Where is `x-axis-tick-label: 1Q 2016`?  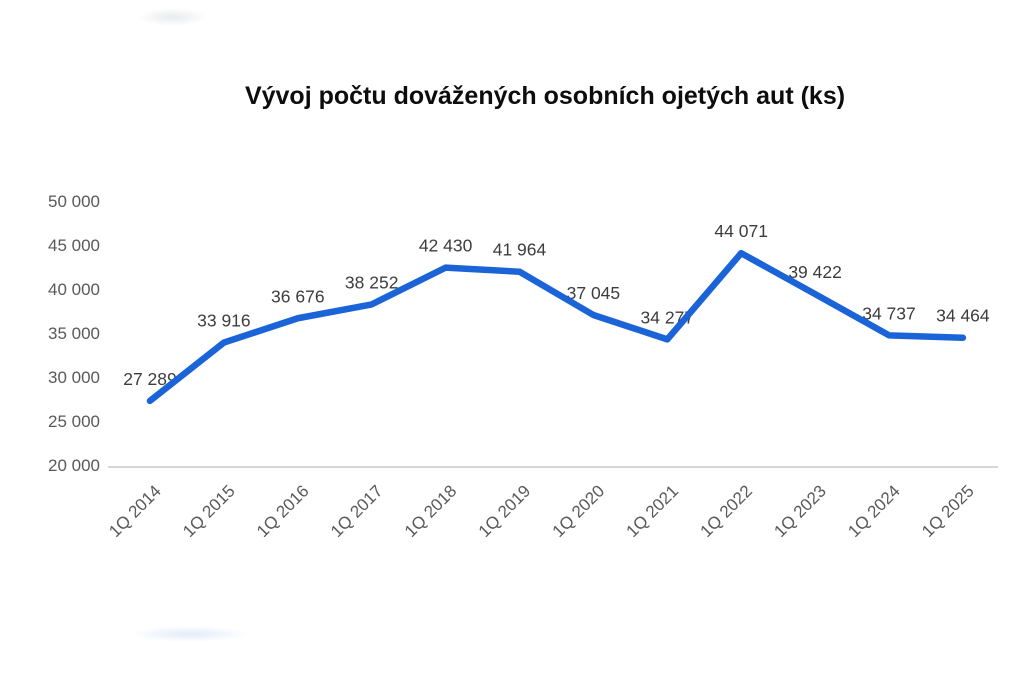 x-axis-tick-label: 1Q 2016 is located at coordinates (283, 511).